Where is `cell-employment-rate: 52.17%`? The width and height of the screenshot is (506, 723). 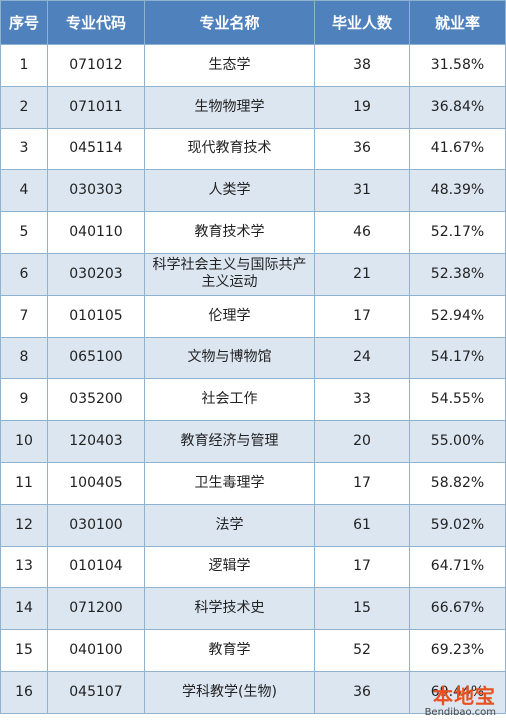 cell-employment-rate: 52.17% is located at coordinates (457, 232).